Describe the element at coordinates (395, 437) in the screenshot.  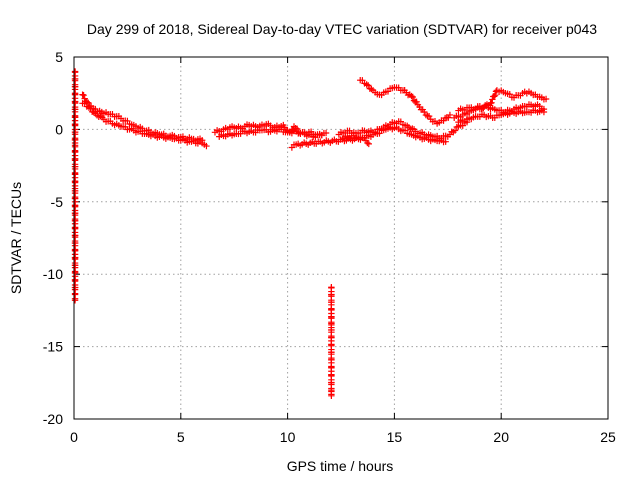
I see `x-tick-label: 15` at that location.